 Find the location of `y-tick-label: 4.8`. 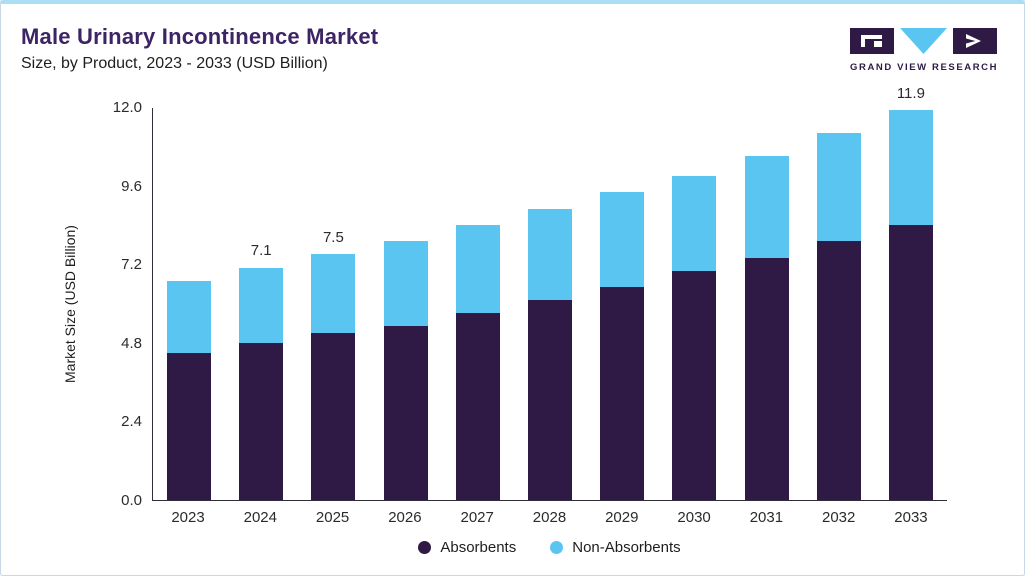

y-tick-label: 4.8 is located at coordinates (131, 343).